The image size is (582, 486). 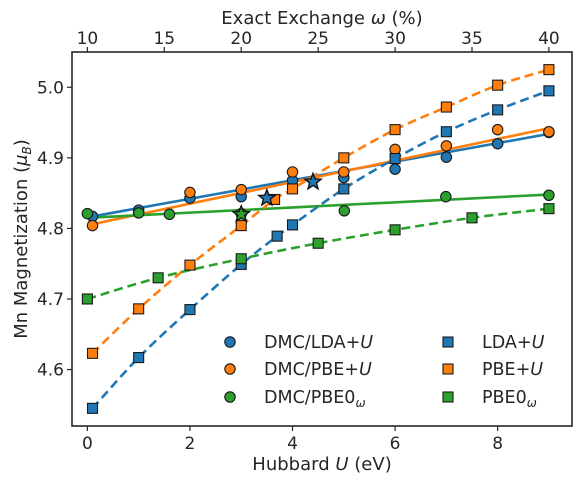 What do you see at coordinates (50, 229) in the screenshot?
I see `y-tick-label: 4.8` at bounding box center [50, 229].